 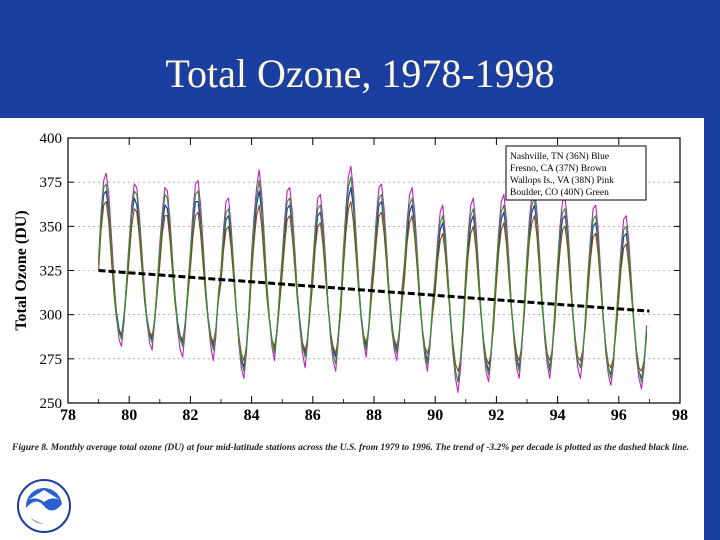 I want to click on legend-entry: Wallops Is., VA (38N) Pink, so click(x=562, y=180).